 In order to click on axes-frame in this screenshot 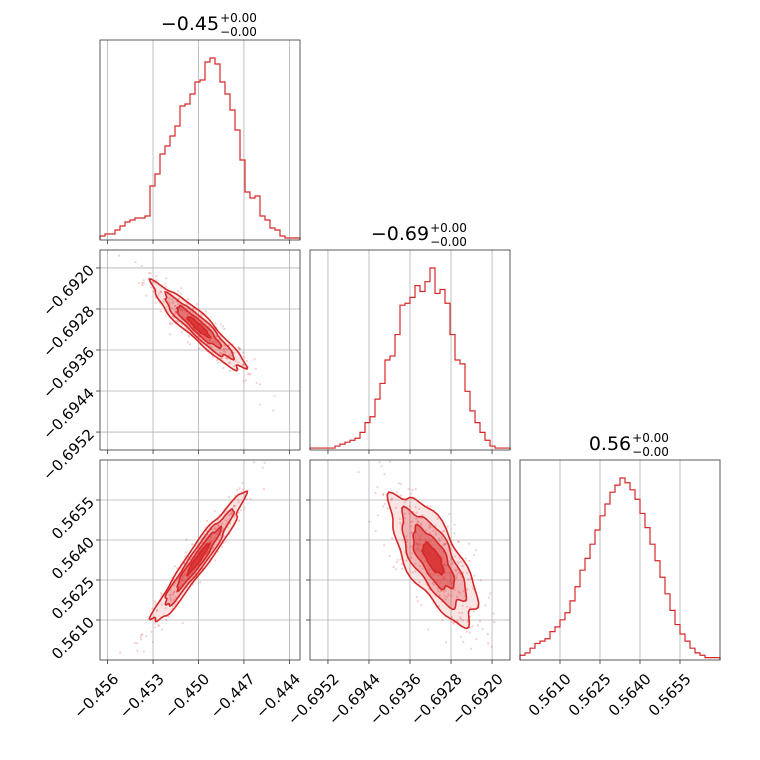, I will do `click(200, 140)`.